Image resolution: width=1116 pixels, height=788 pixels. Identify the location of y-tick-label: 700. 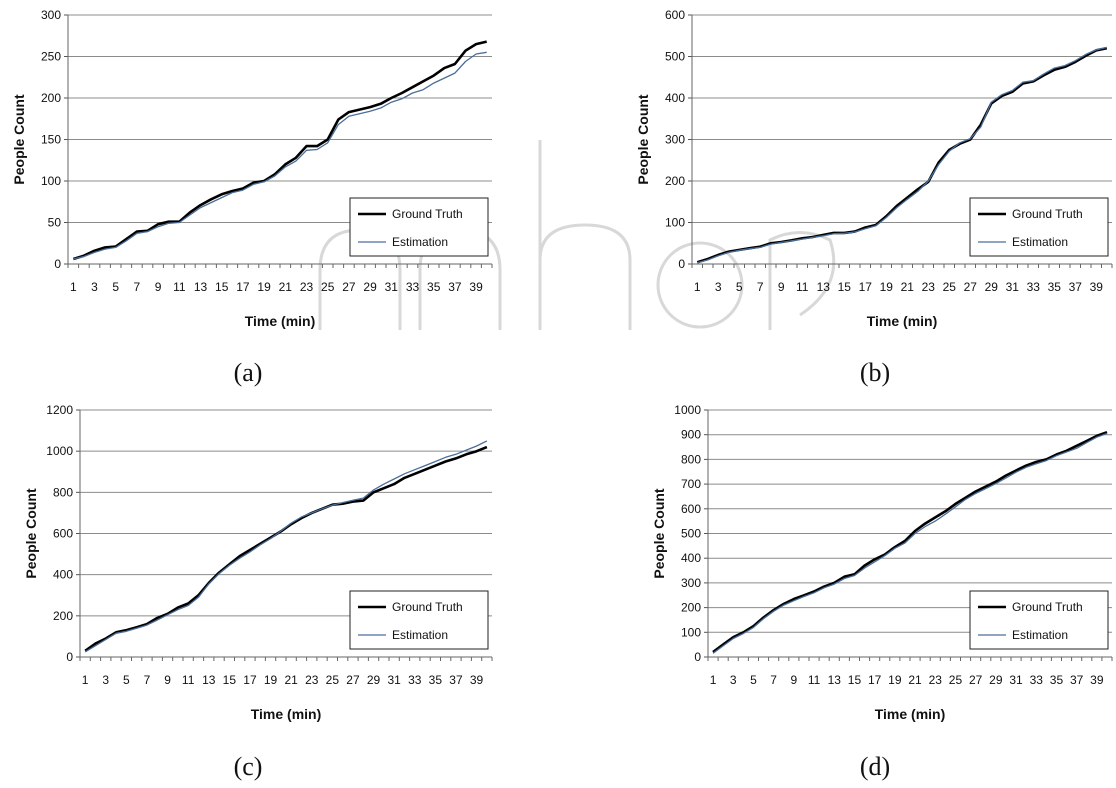
(691, 484).